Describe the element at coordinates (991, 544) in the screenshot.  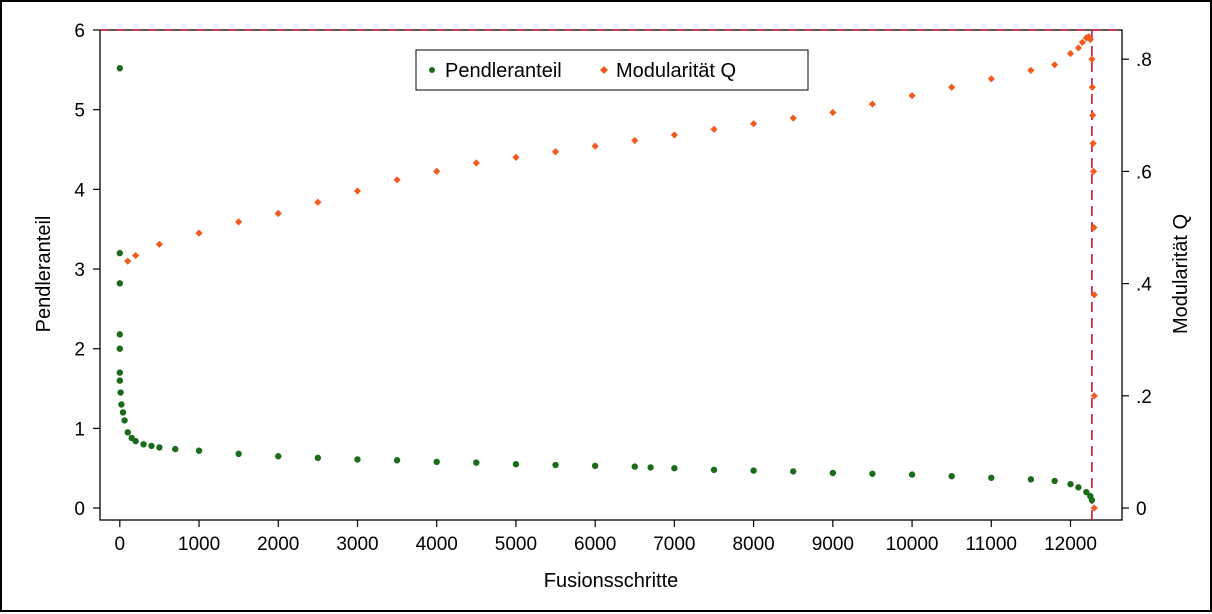
I see `x-tick-label: 11000` at that location.